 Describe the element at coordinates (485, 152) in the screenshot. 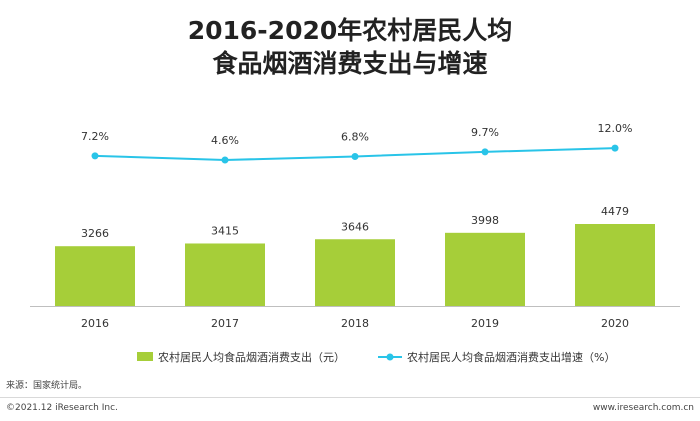

I see `line-point-2019` at that location.